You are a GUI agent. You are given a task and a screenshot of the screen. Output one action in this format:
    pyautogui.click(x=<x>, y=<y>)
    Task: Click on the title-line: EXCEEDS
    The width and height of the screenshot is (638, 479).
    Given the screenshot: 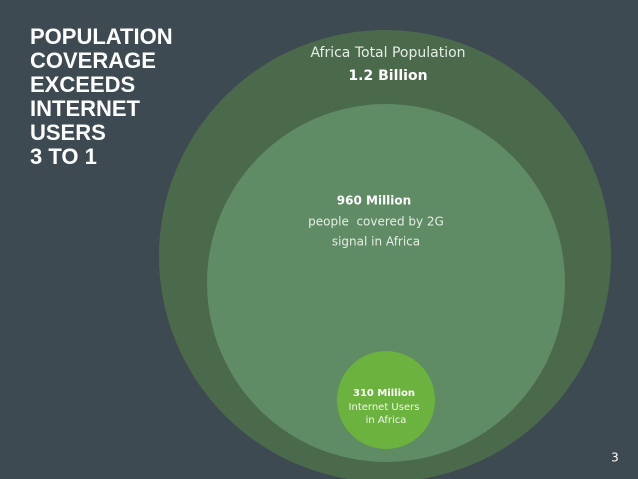 What is the action you would take?
    pyautogui.click(x=82, y=84)
    